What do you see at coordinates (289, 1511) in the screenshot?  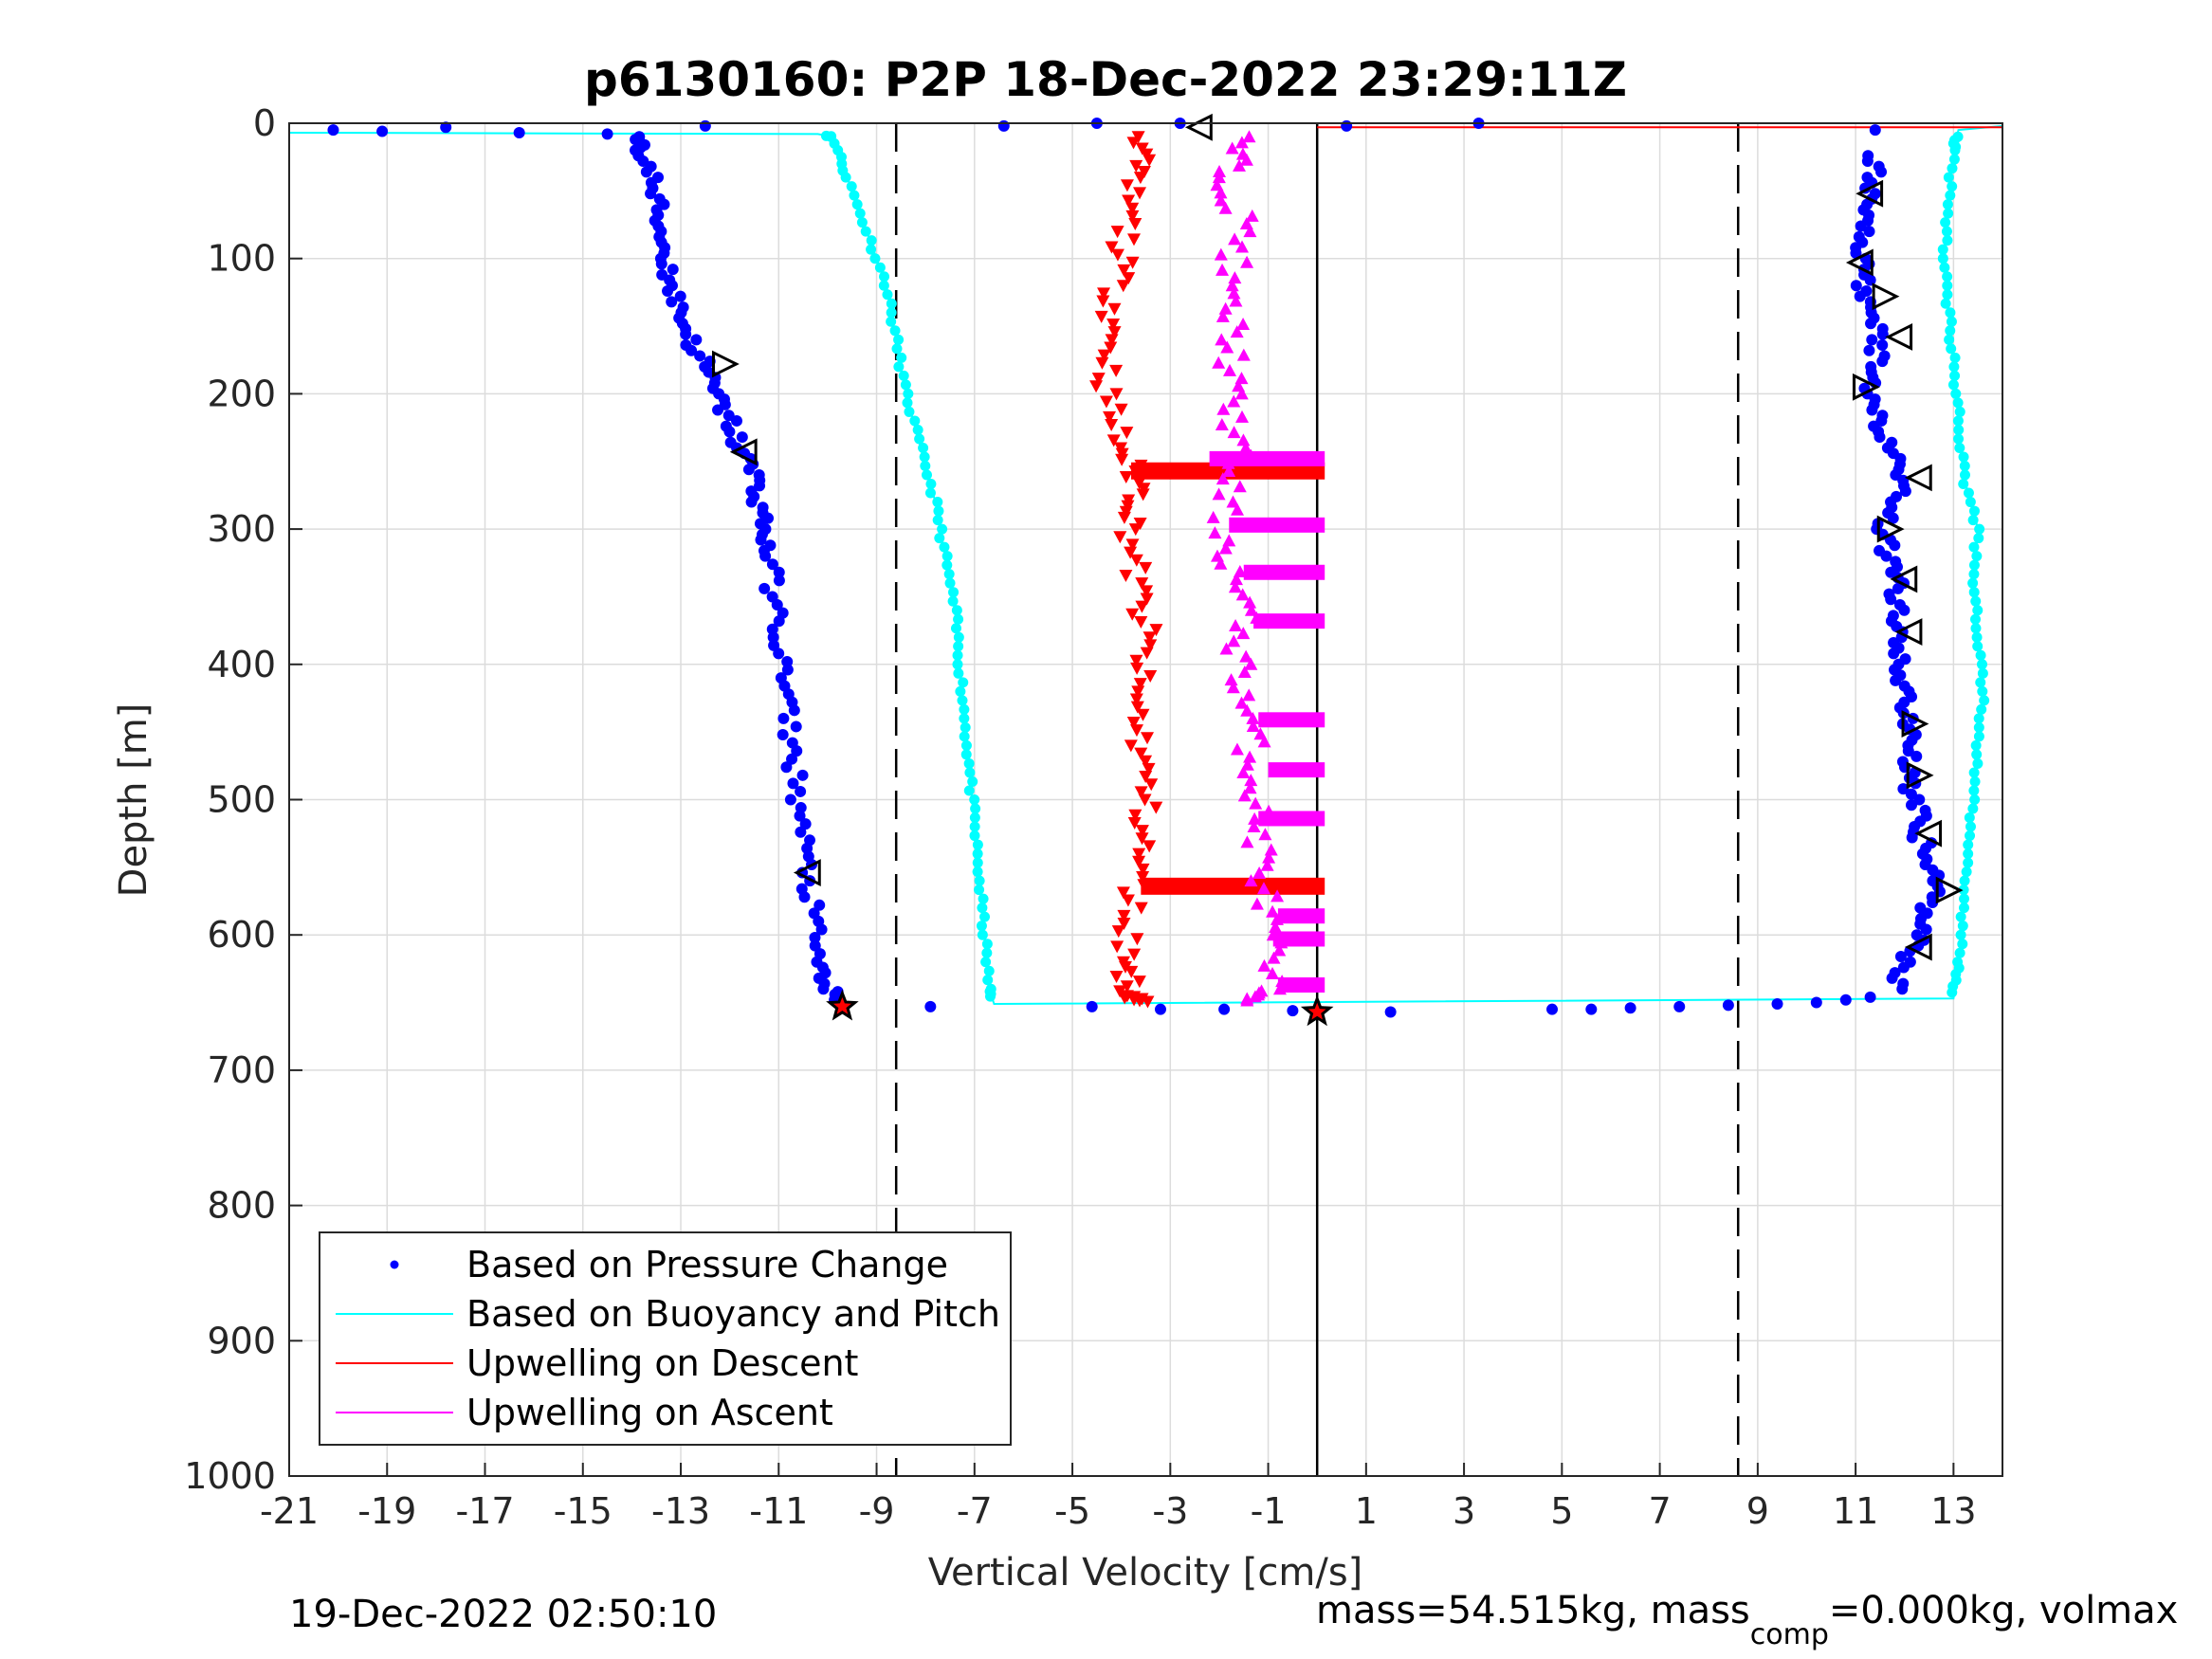 I see `x-tick-label: -21` at bounding box center [289, 1511].